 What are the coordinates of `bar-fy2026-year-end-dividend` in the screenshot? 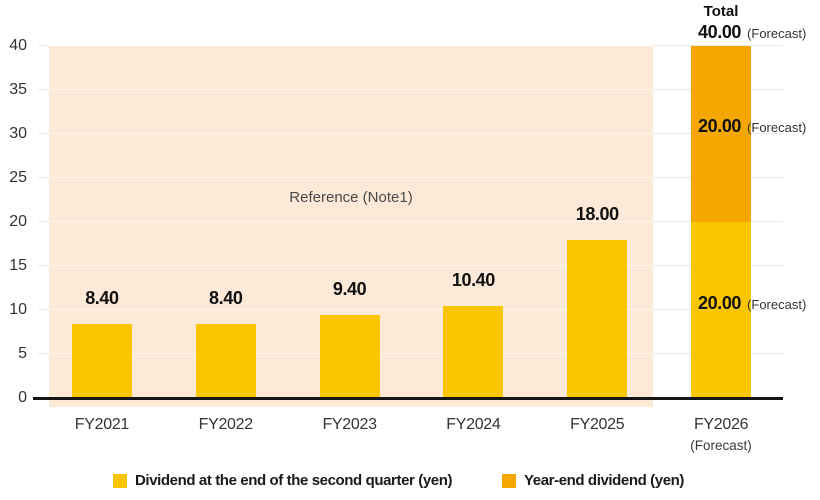 It's located at (721, 134).